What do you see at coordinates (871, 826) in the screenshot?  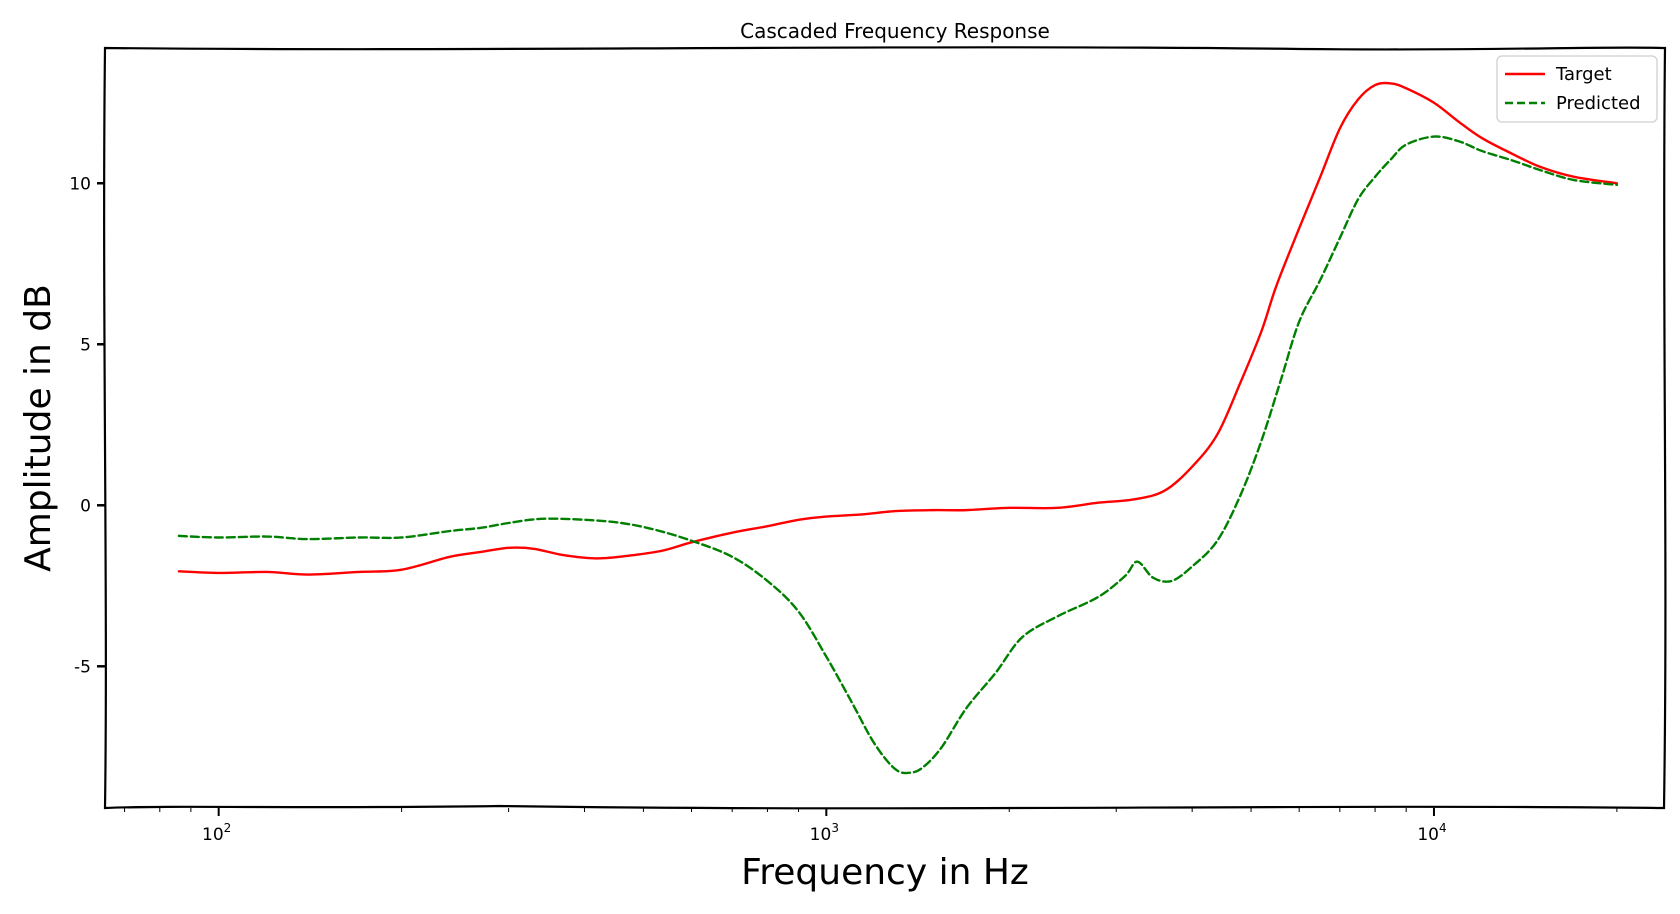 I see `x-axis-ticks: 10² 10³ 10⁴` at bounding box center [871, 826].